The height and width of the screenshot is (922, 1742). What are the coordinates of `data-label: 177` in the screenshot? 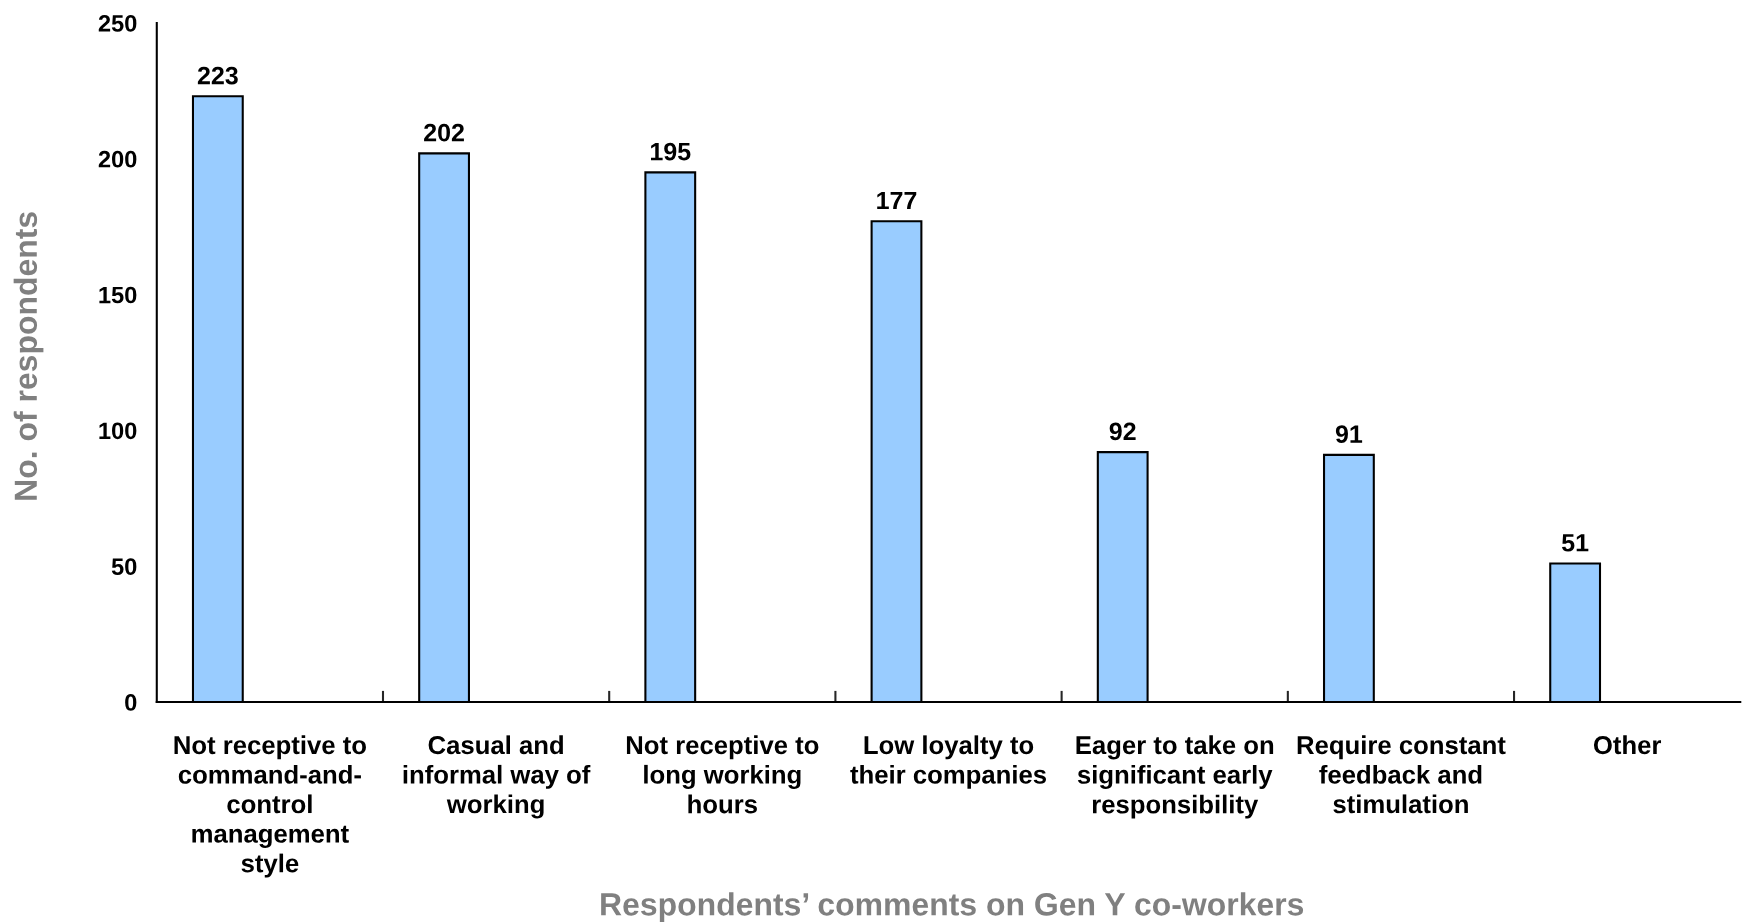 It's located at (897, 200).